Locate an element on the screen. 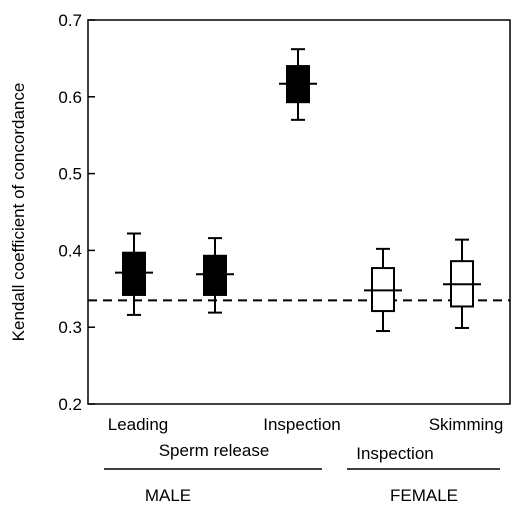 Image resolution: width=519 pixels, height=509 pixels. x-axis-labels: Leading Inspection Skimming is located at coordinates (306, 424).